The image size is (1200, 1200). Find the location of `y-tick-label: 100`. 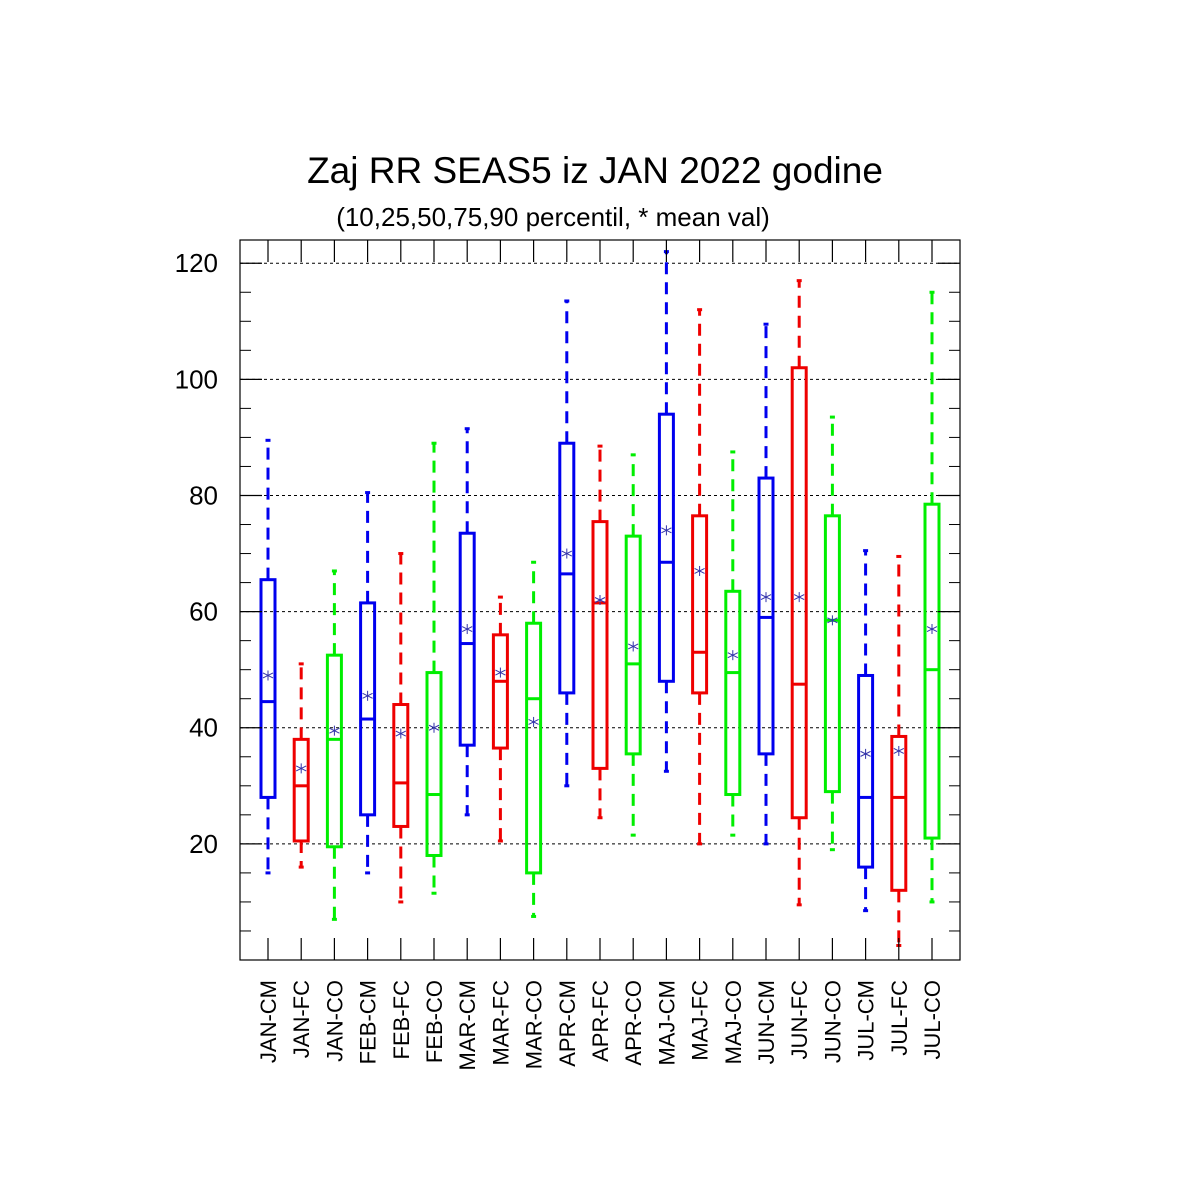

y-tick-label: 100 is located at coordinates (196, 379).